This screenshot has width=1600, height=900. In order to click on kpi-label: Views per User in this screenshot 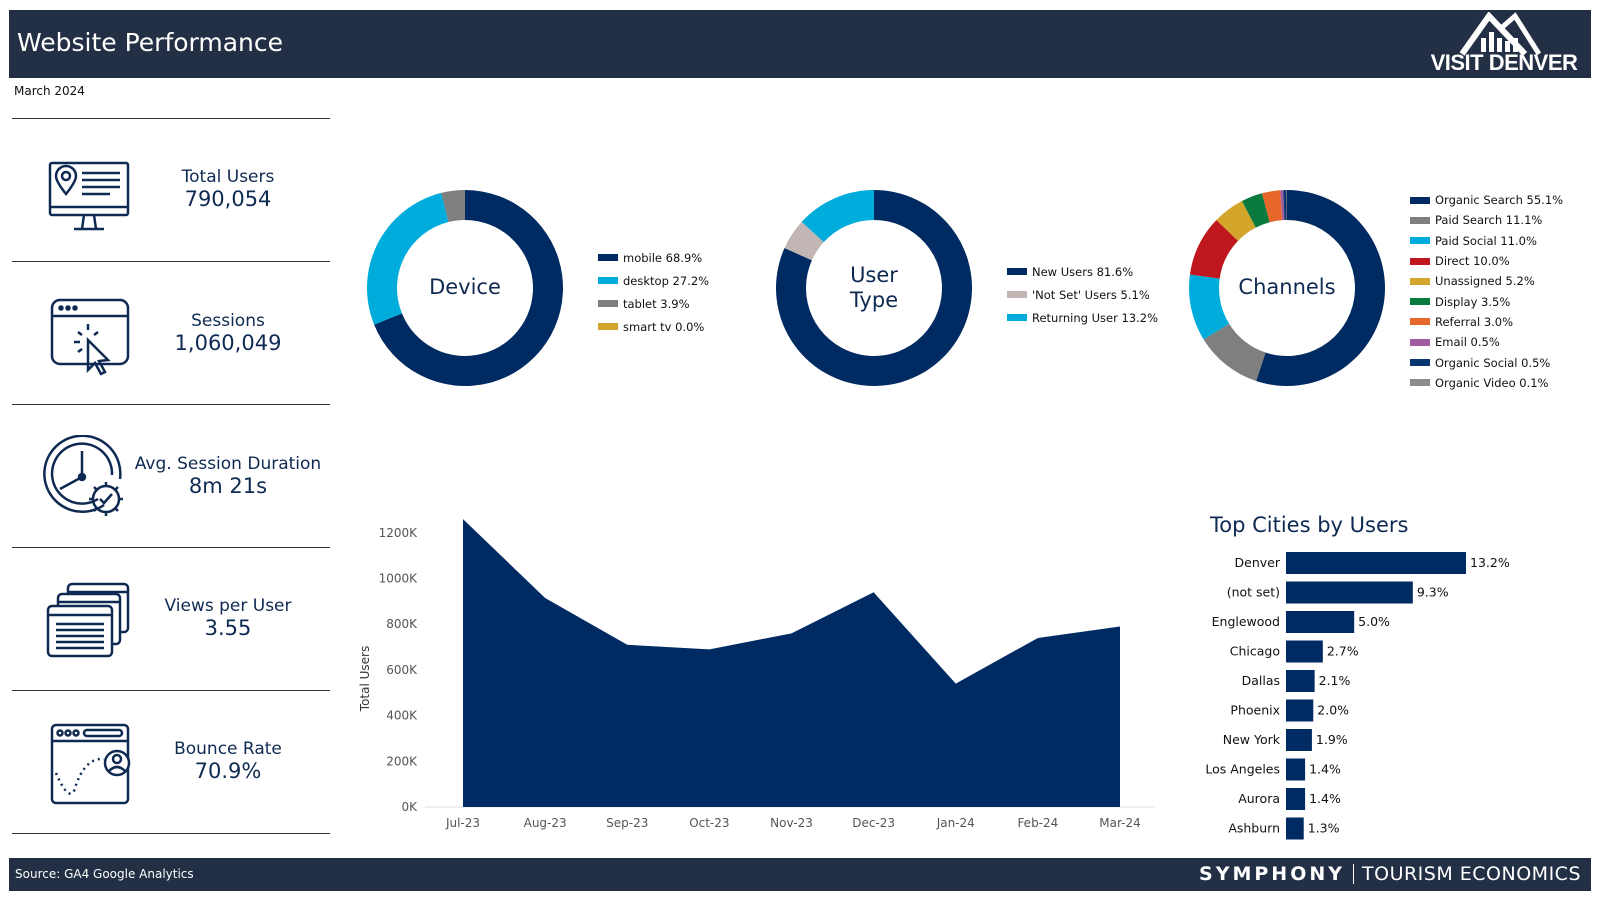, I will do `click(228, 606)`.